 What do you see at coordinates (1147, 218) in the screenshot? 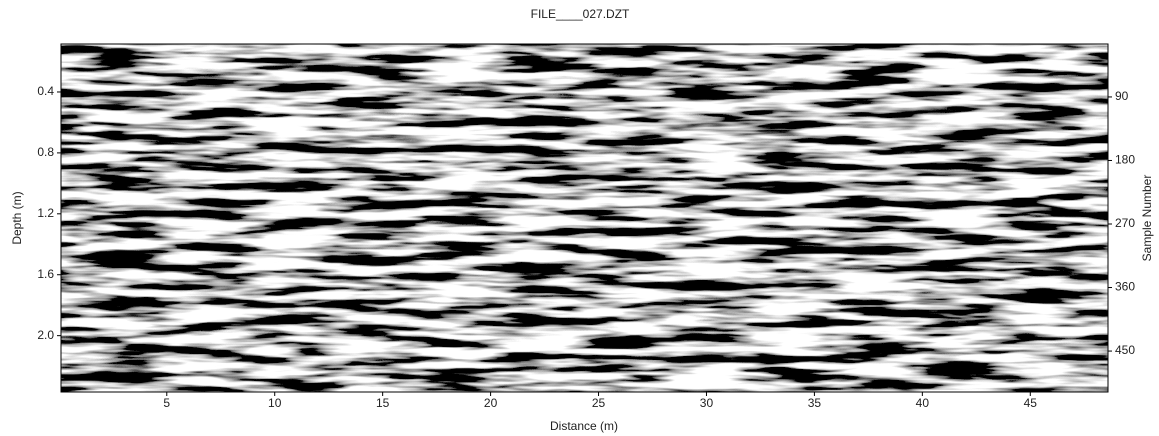
I see `y2-axis-label: Sample Number` at bounding box center [1147, 218].